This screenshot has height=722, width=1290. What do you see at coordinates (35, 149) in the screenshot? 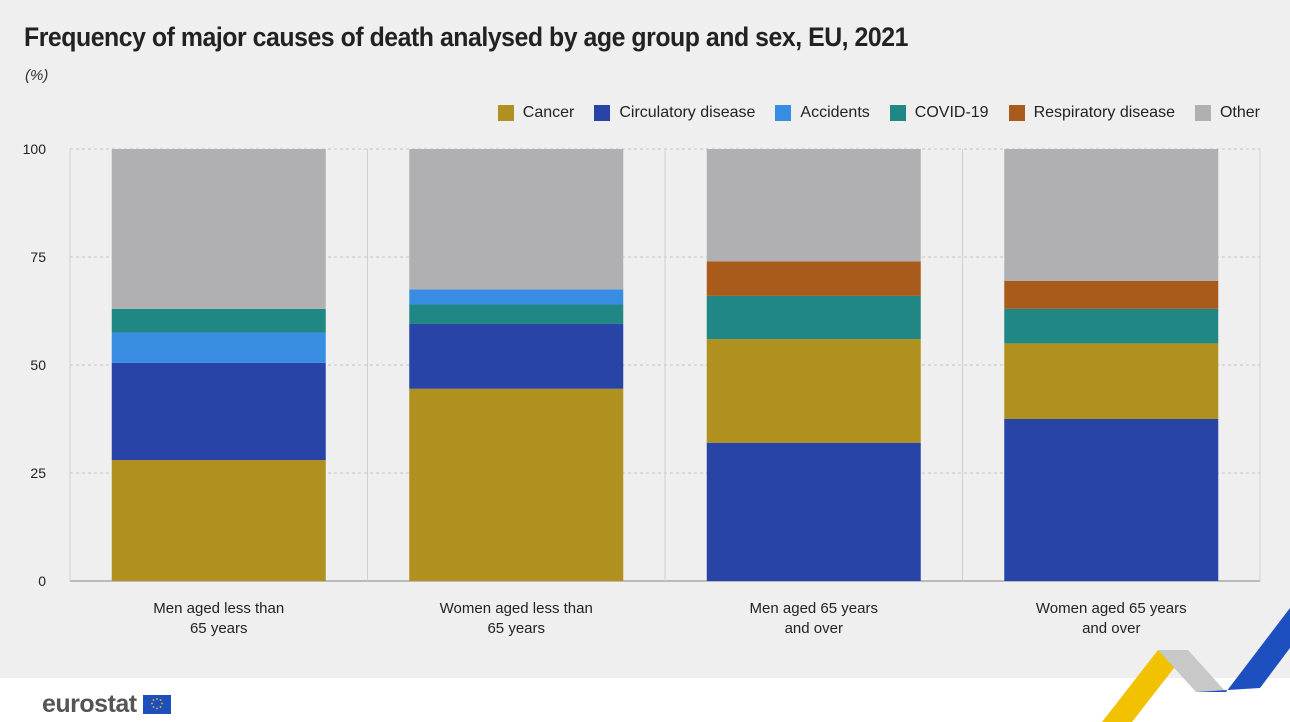
I see `y-tick-label: 100` at bounding box center [35, 149].